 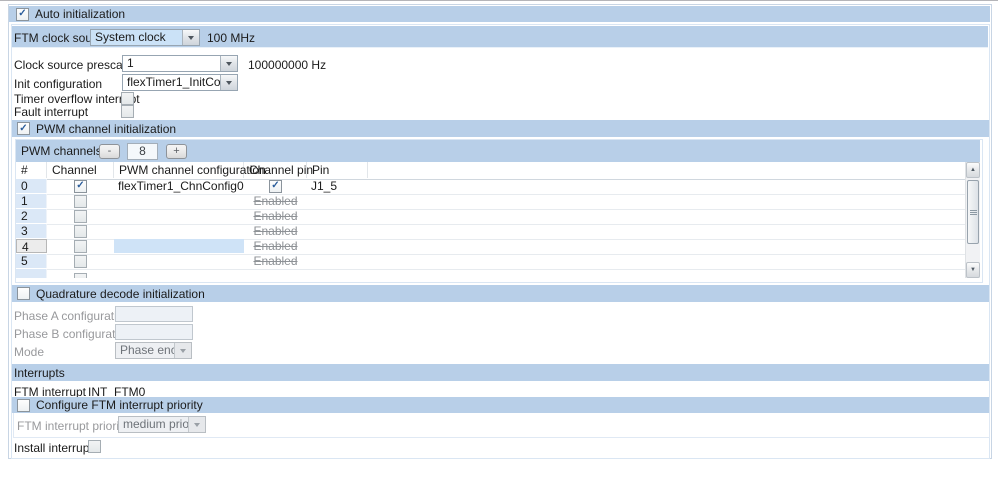 I want to click on ftm-clock-source-label: FTM clock source, so click(x=61, y=38).